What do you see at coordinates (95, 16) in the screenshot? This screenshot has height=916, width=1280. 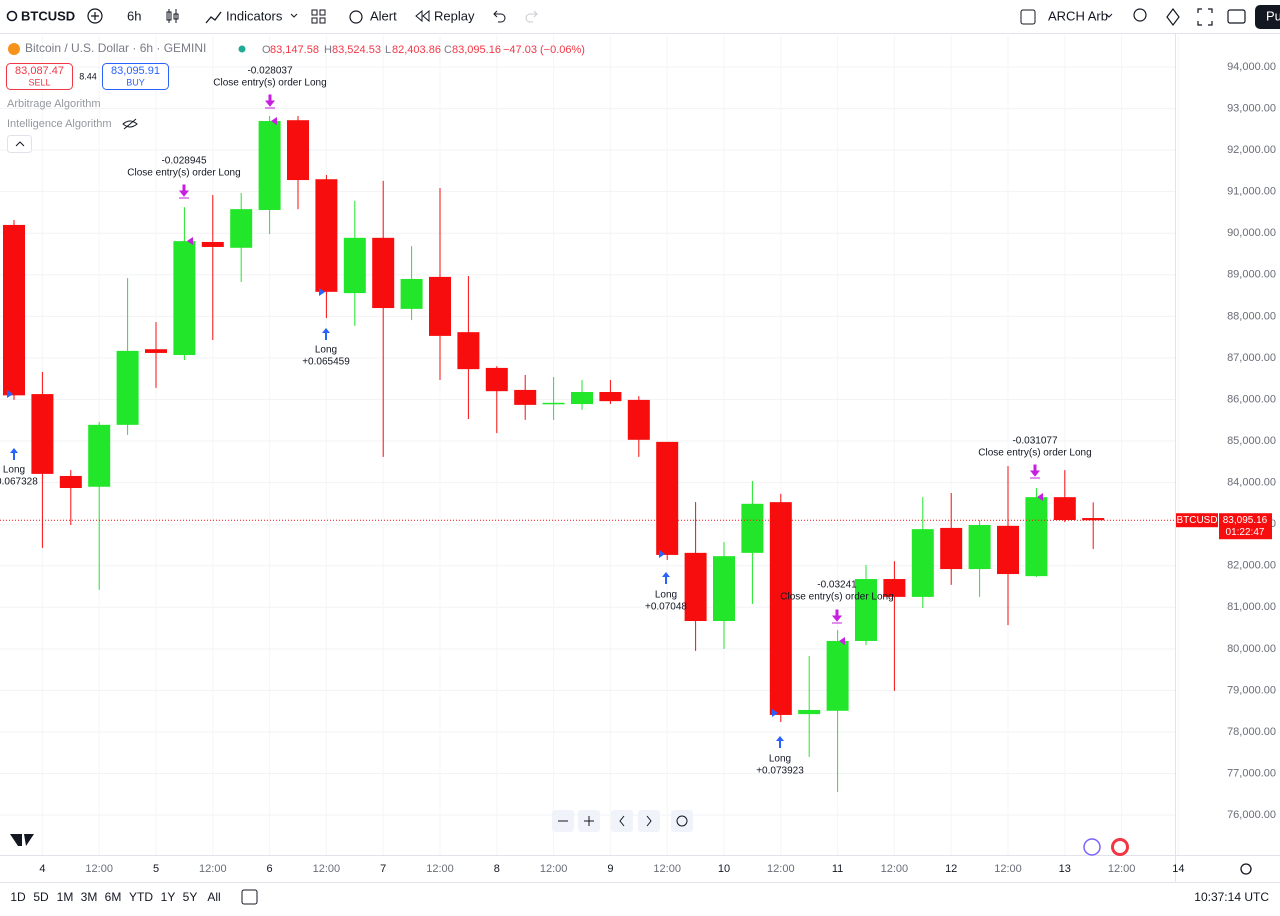 I see `compare-button` at bounding box center [95, 16].